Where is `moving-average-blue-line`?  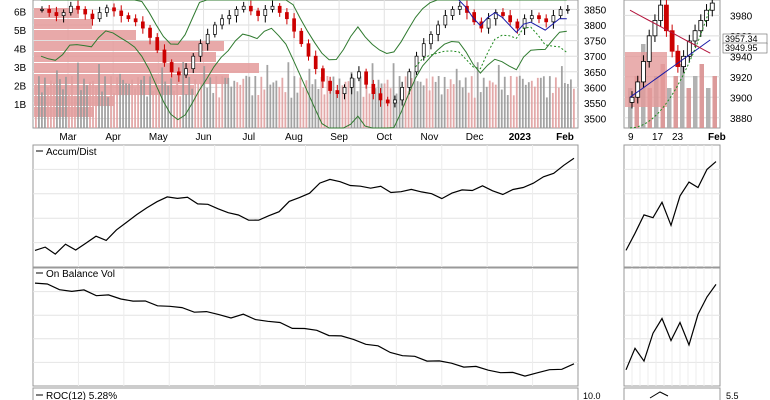
moving-average-blue-line is located at coordinates (512, 17).